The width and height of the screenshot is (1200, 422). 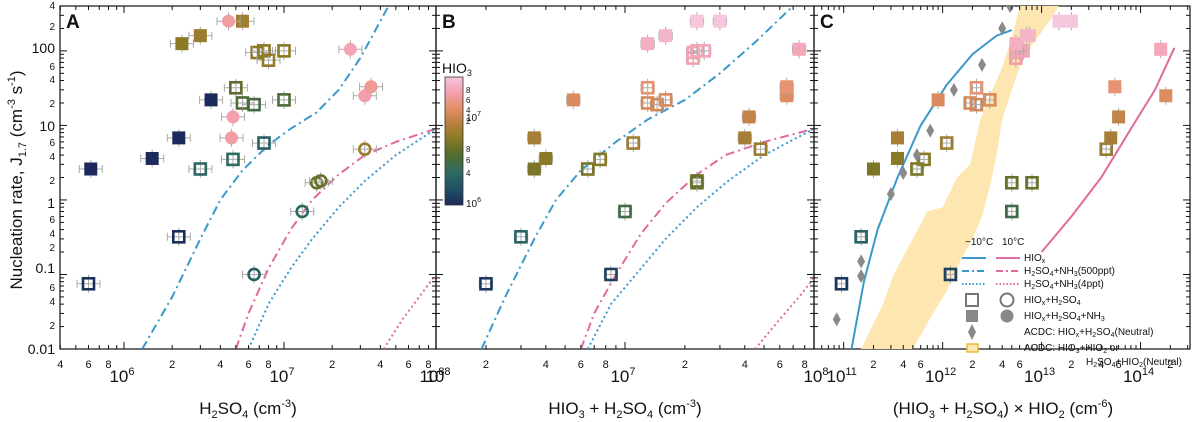 What do you see at coordinates (321, 181) in the screenshot?
I see `data-point-open-circle` at bounding box center [321, 181].